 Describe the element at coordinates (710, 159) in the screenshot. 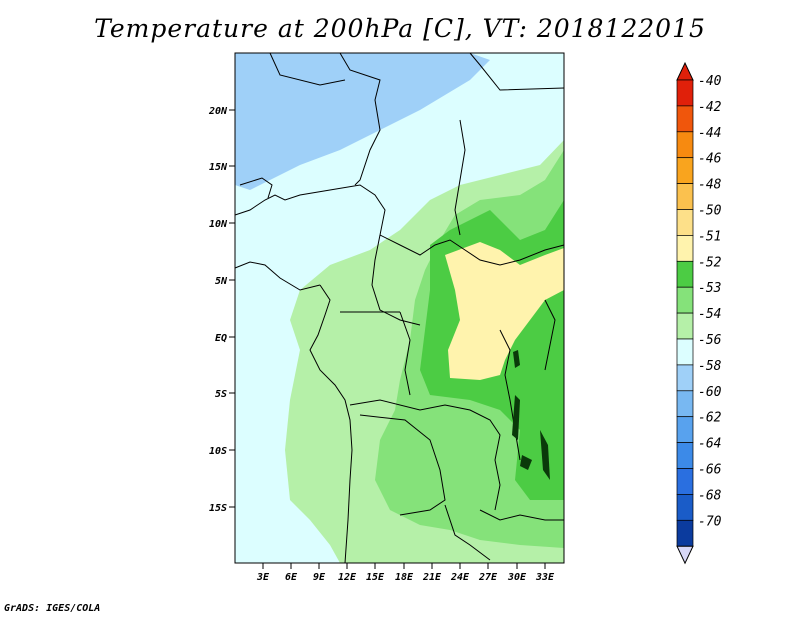

I see `colorbar-label: -46` at that location.